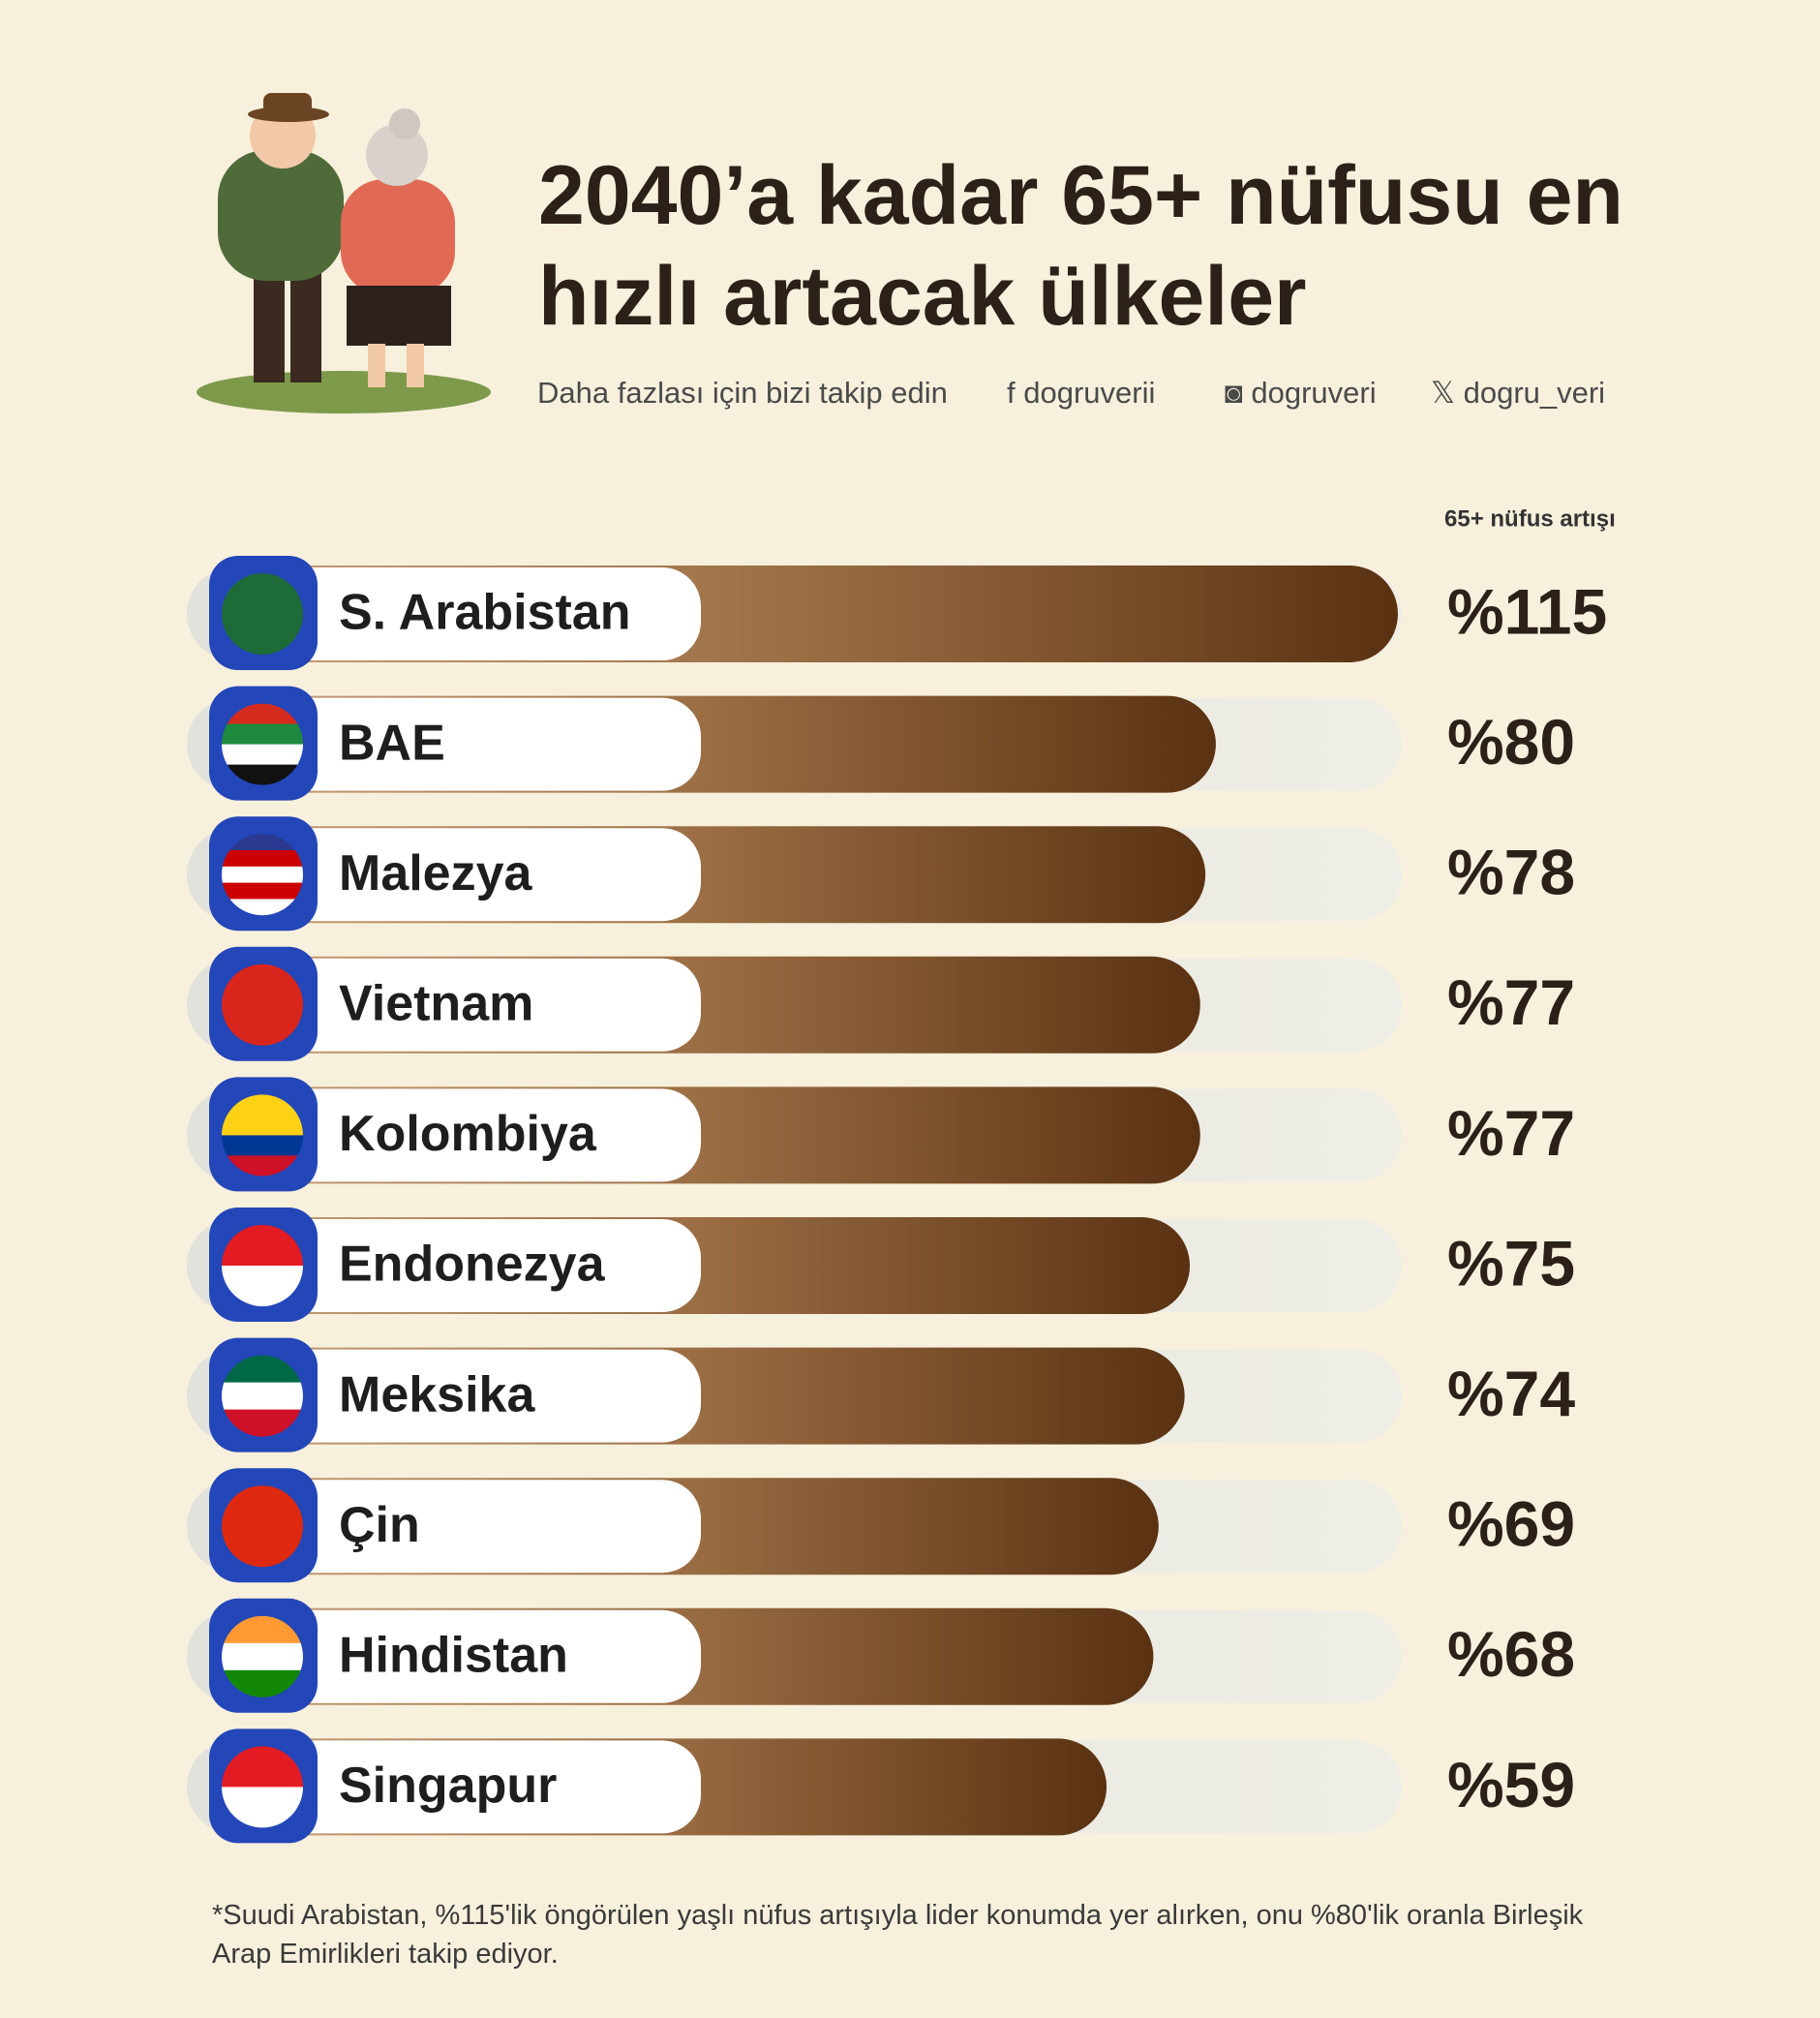 This screenshot has width=1820, height=2018. Describe the element at coordinates (1511, 1393) in the screenshot. I see `value-label: %74` at that location.